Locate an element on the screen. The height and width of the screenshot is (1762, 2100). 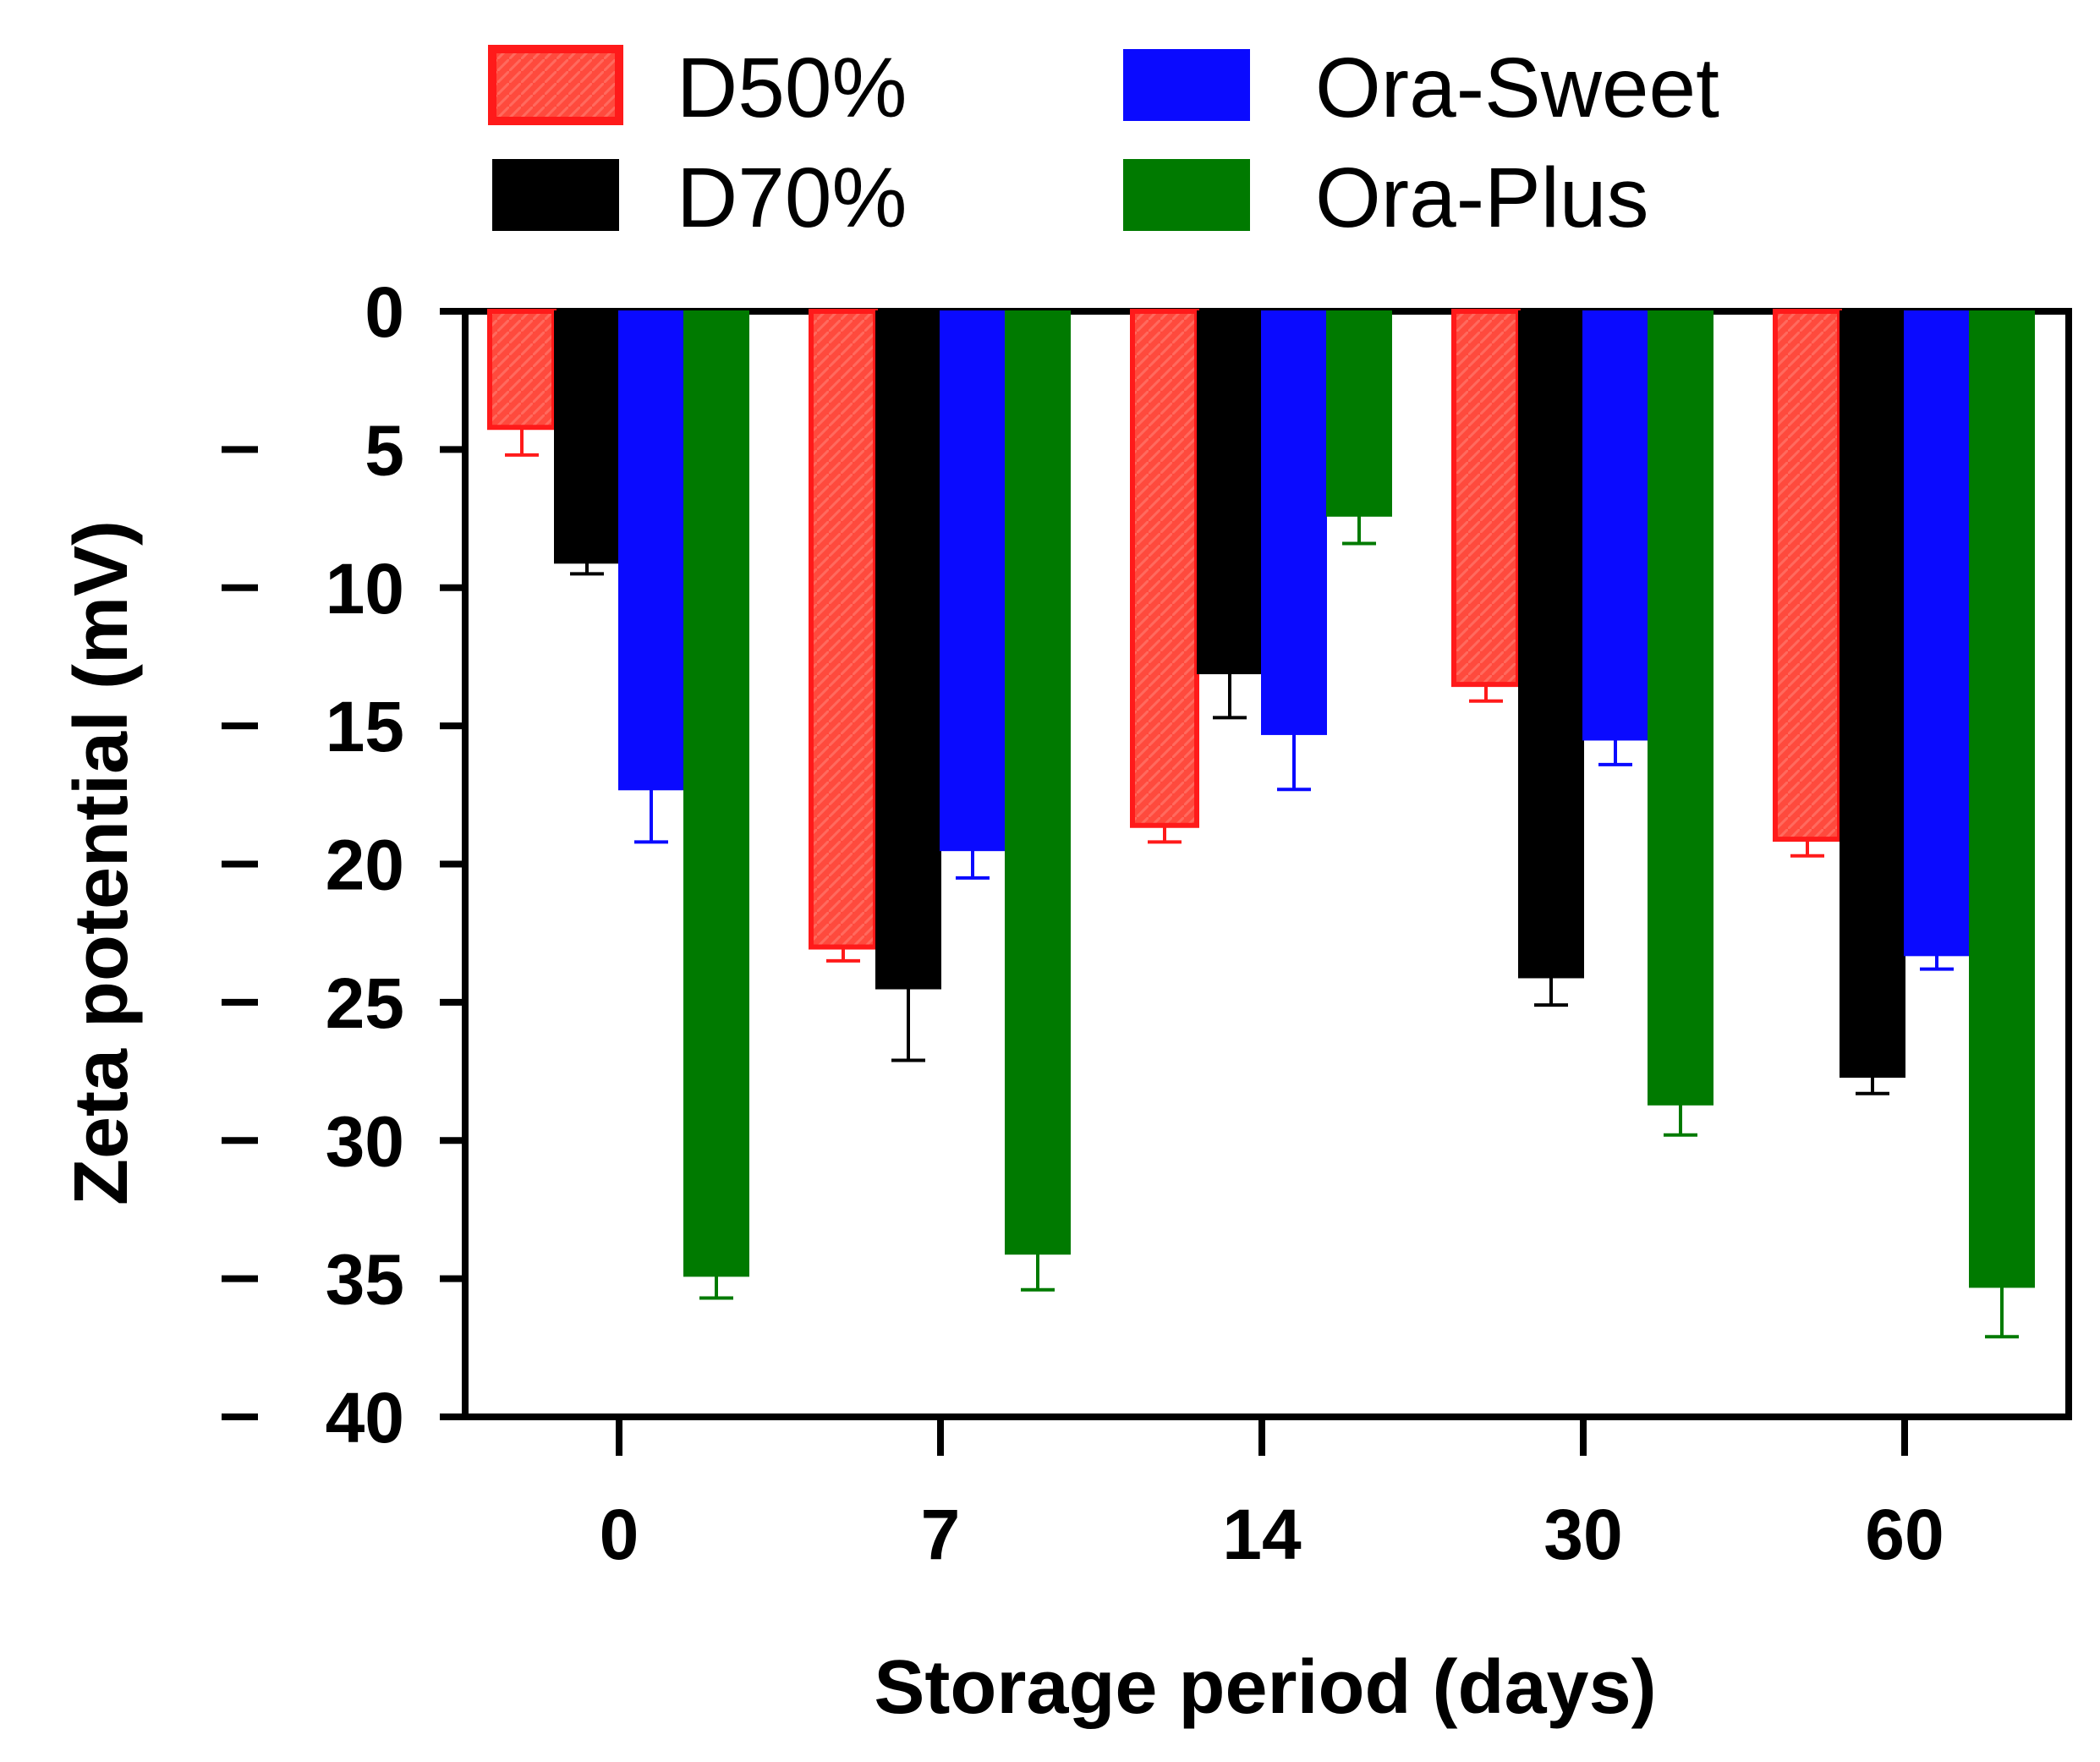
bar-d50--day-14 is located at coordinates (1164, 568).